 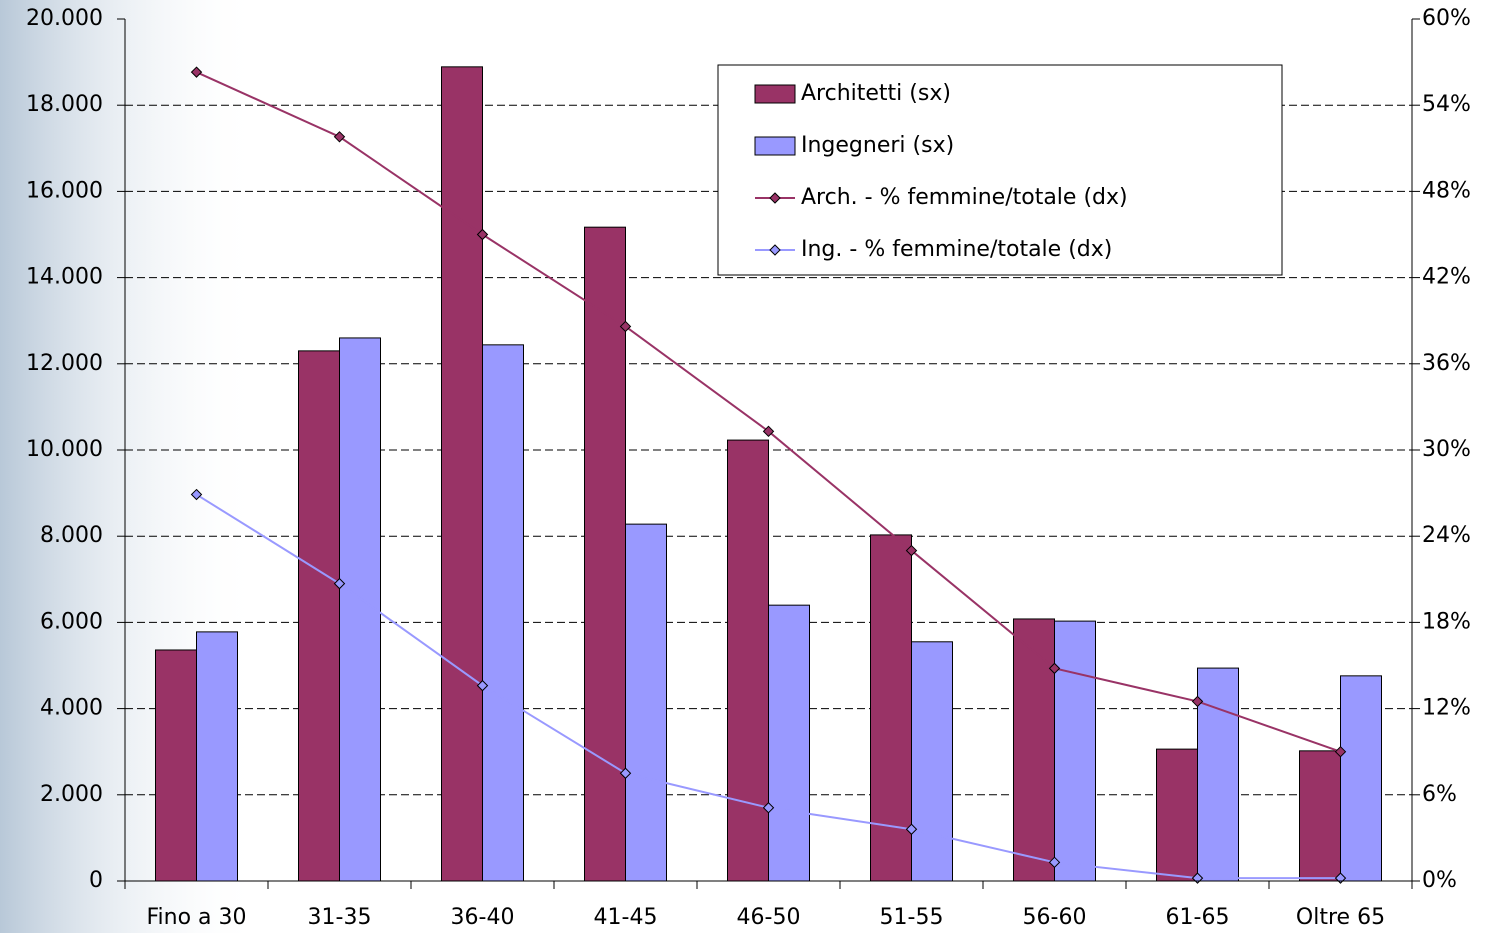 I want to click on x-tick-label: 61-65, so click(x=1198, y=917).